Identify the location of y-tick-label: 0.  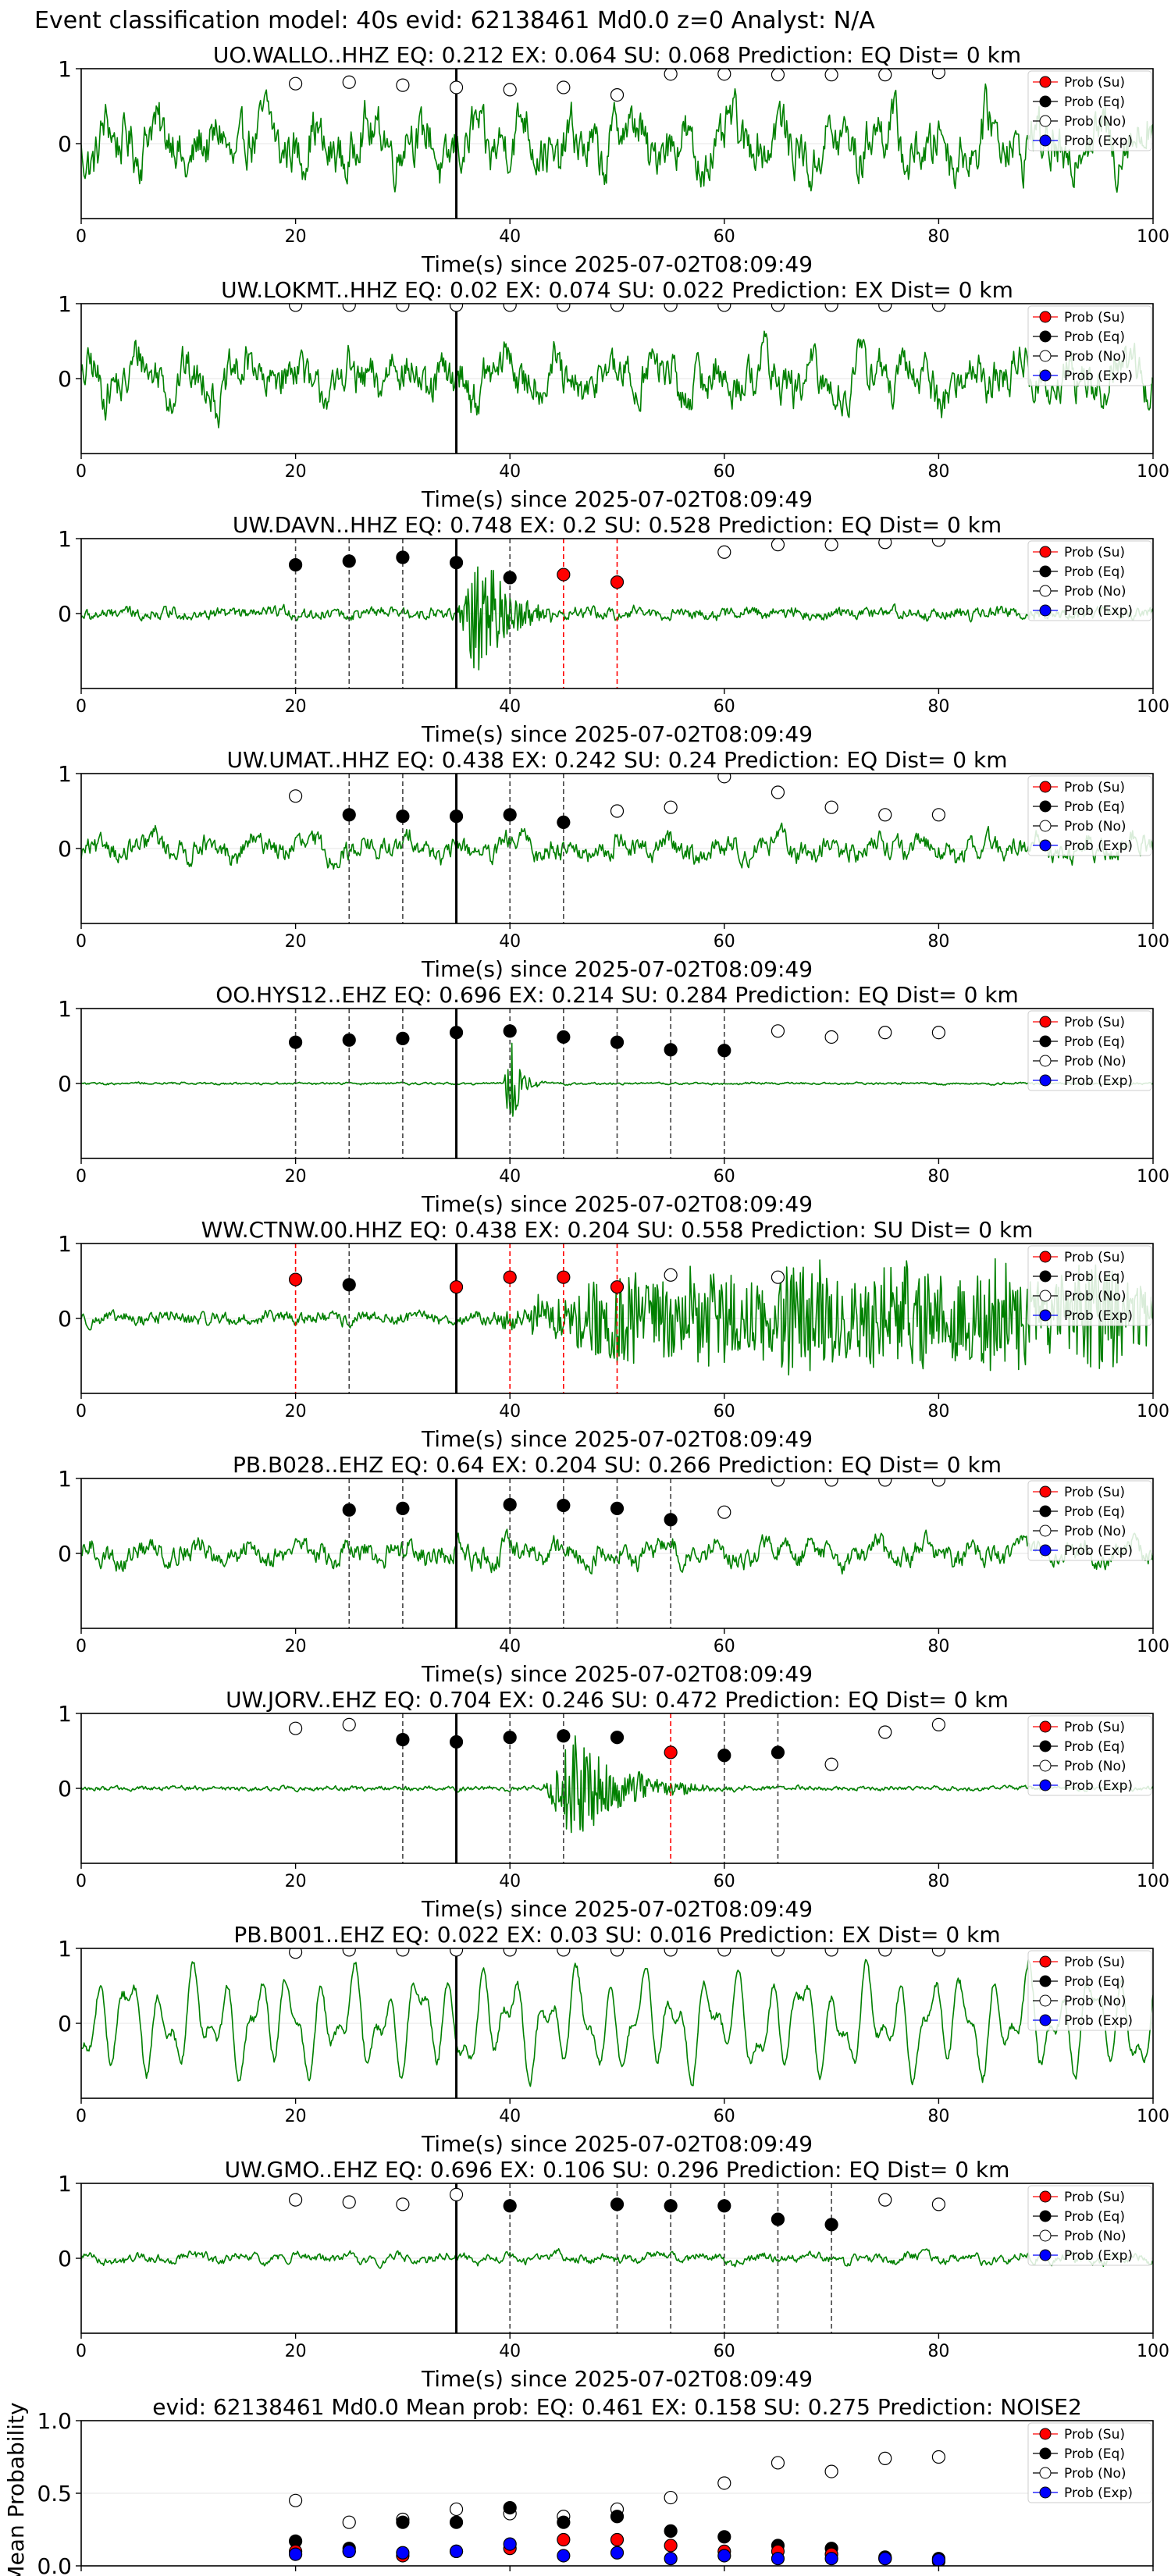
(65, 379).